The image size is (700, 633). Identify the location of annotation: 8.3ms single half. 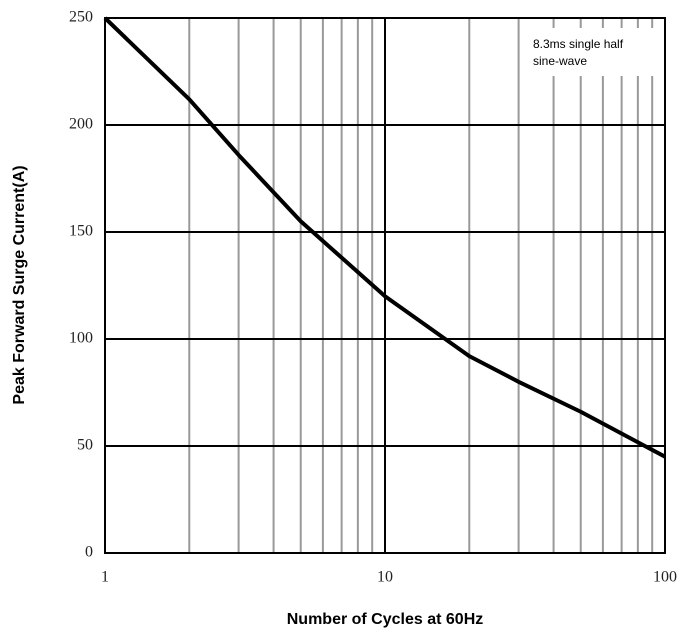
(578, 44).